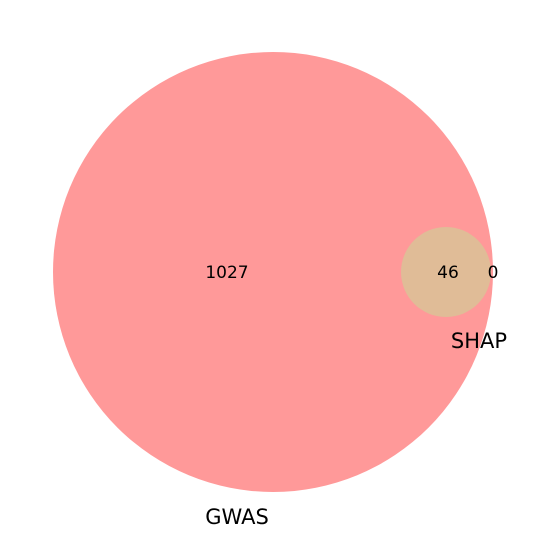 This screenshot has height=545, width=545. I want to click on gwas-only-count: 1027, so click(226, 273).